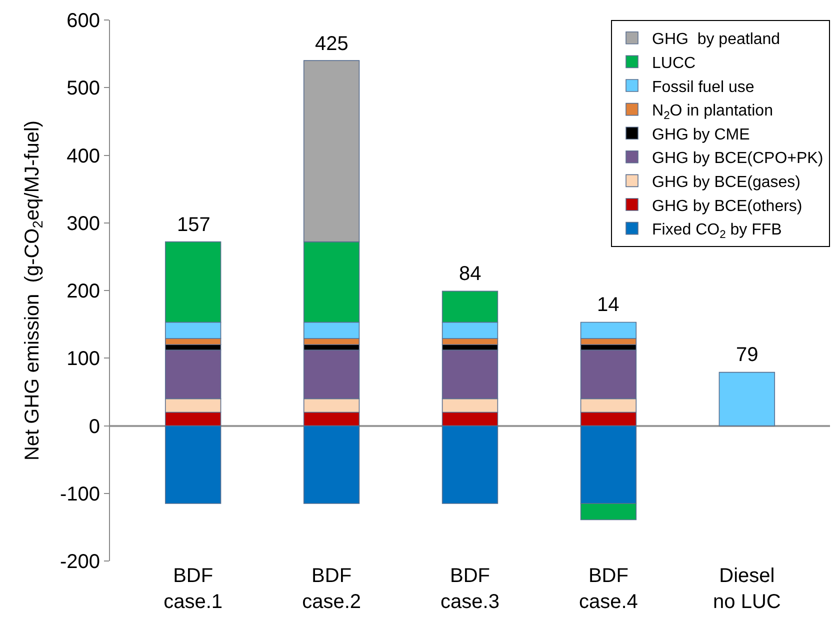 The image size is (840, 631). Describe the element at coordinates (703, 87) in the screenshot. I see `legend-label: Fossil fuel use` at that location.